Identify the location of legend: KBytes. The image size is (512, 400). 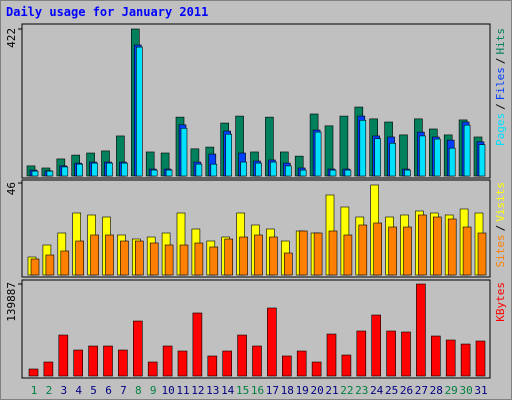
(500, 302).